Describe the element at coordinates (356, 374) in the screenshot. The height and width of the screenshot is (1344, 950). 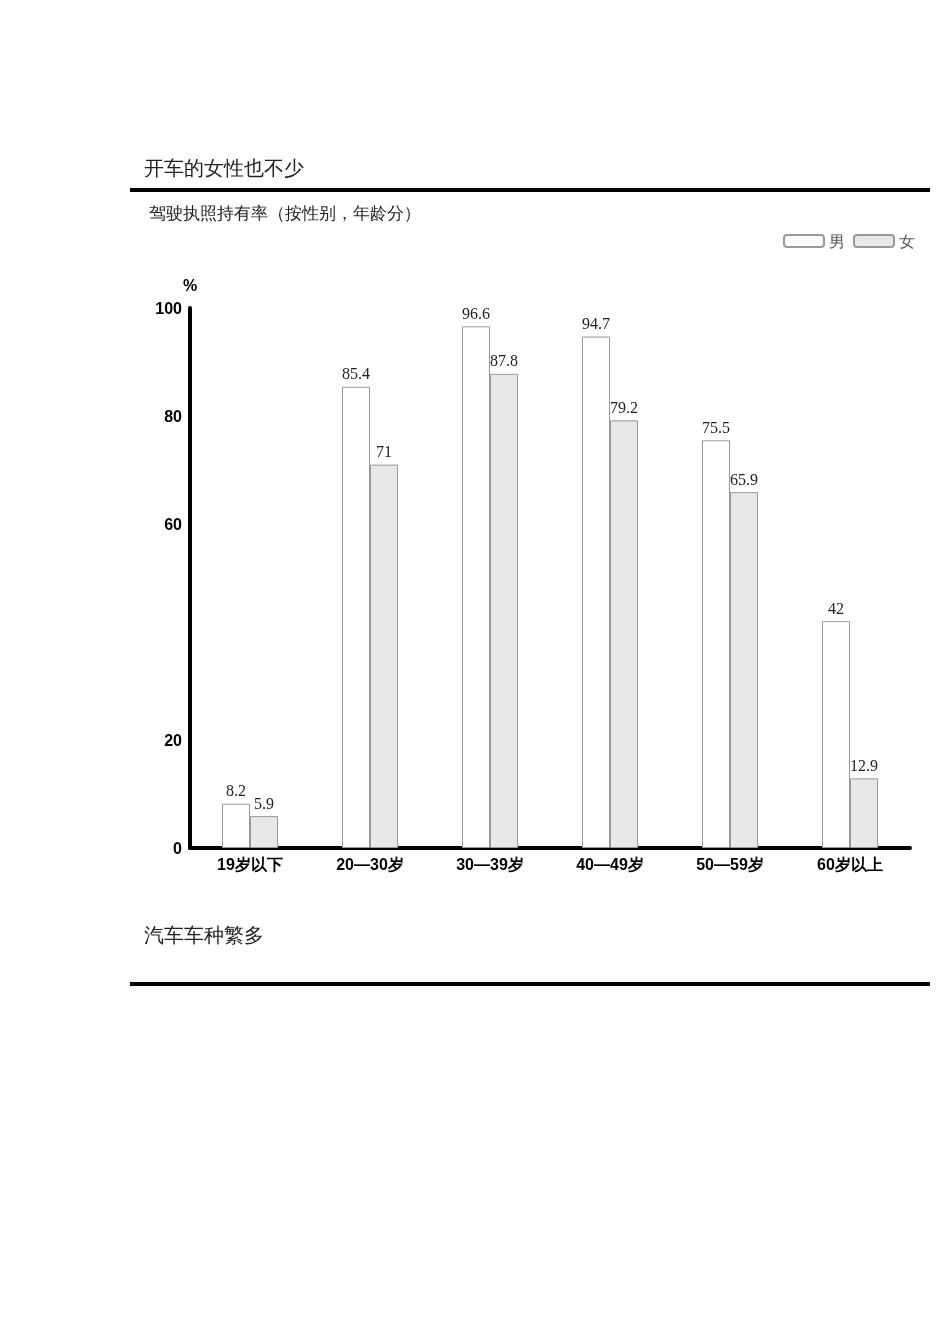
I see `data-label: 85.4` at that location.